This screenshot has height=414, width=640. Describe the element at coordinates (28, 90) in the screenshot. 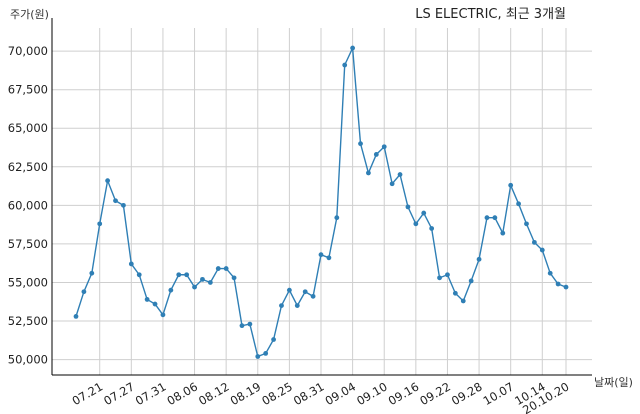

I see `y-tick-label: 67,500` at that location.